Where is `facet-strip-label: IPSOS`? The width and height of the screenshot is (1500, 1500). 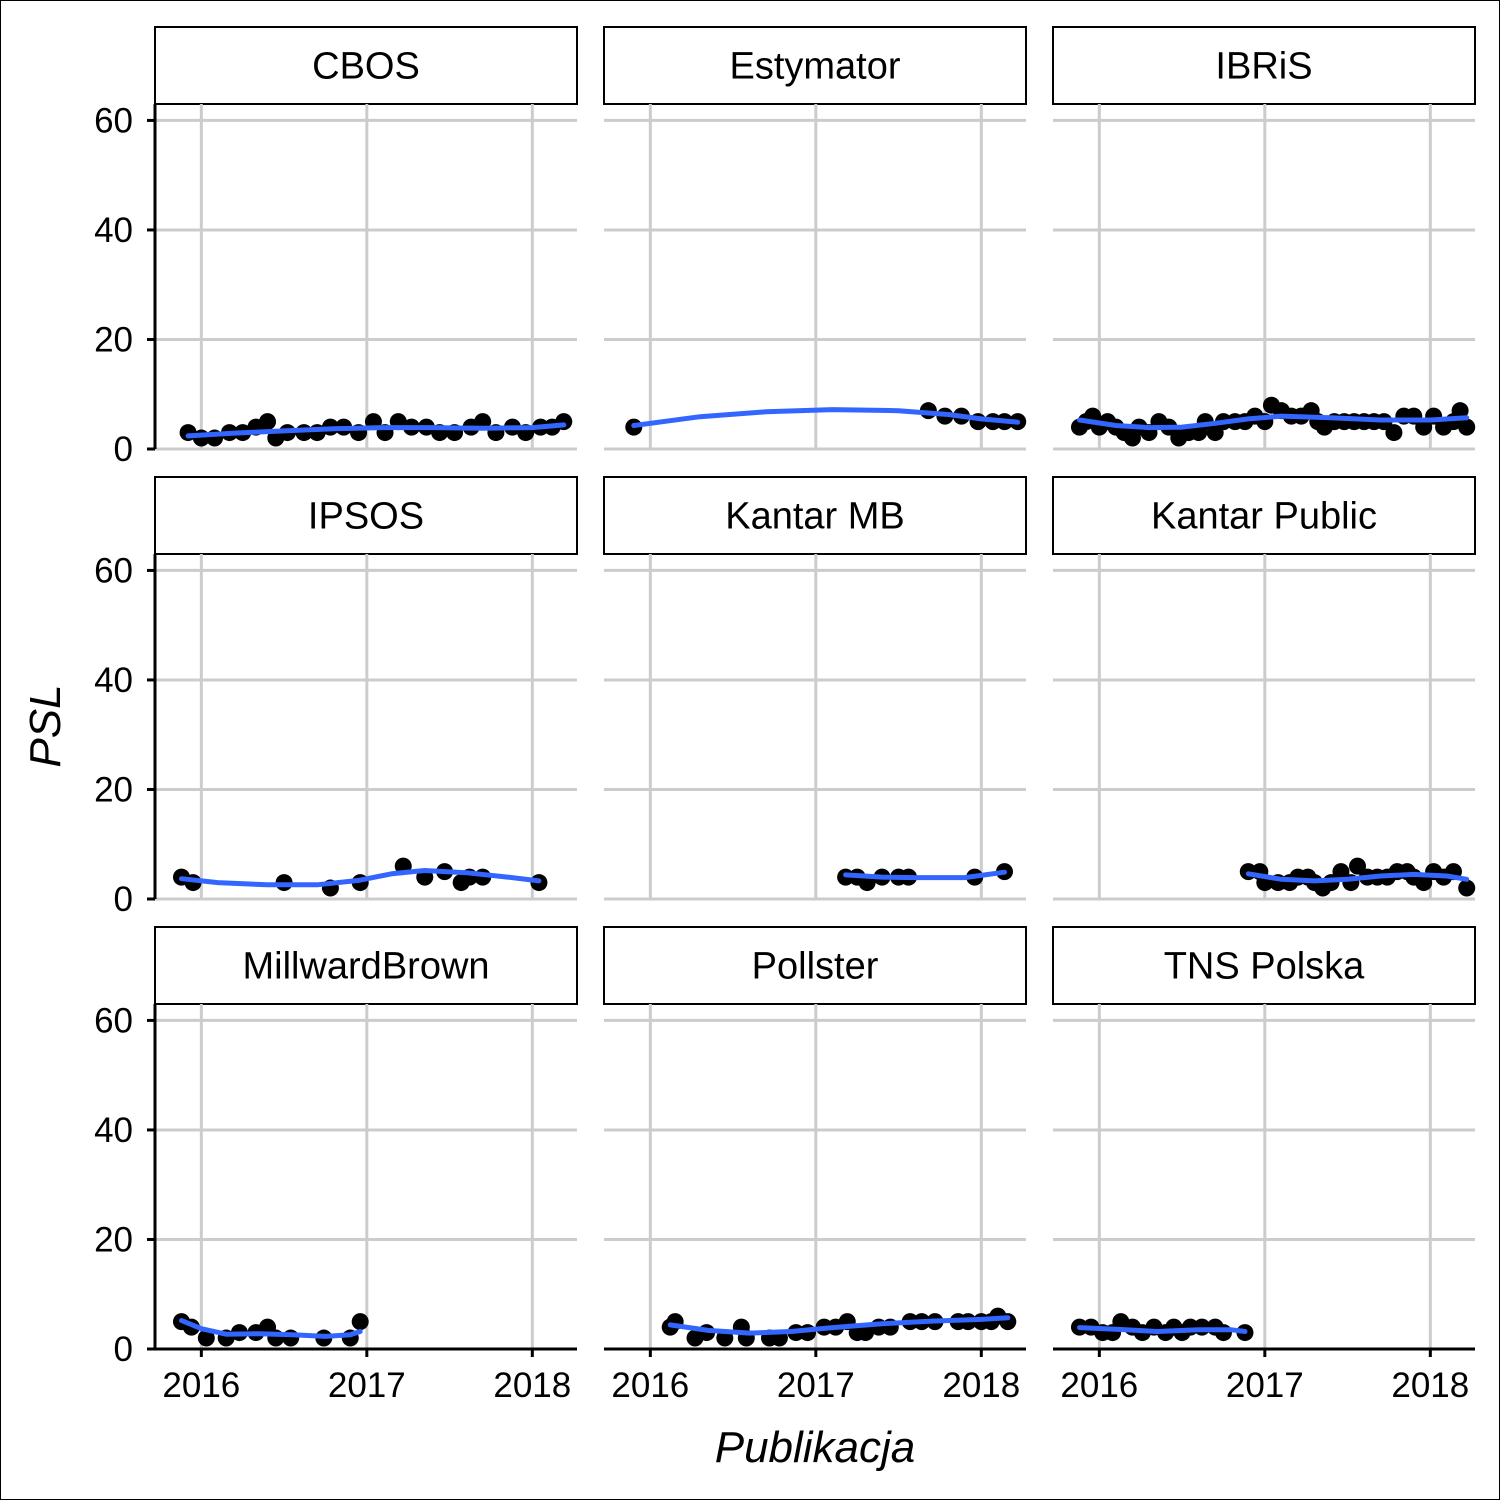
facet-strip-label: IPSOS is located at coordinates (366, 517).